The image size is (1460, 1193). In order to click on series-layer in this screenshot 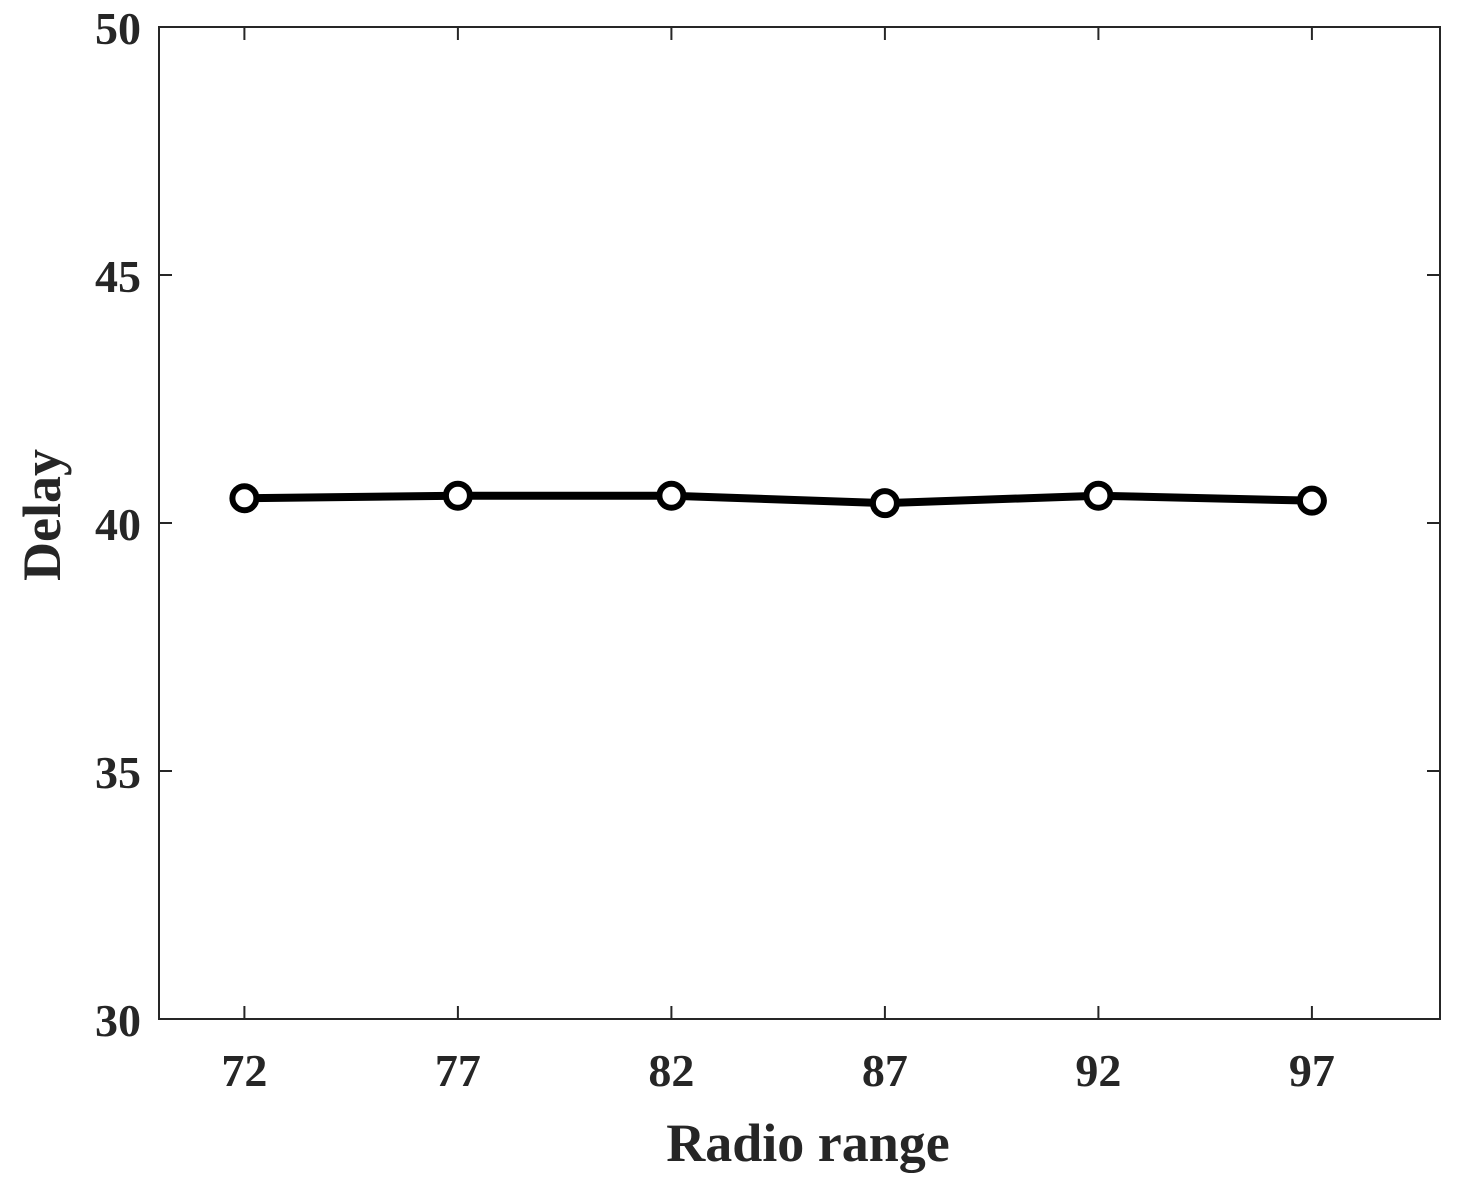, I will do `click(778, 499)`.